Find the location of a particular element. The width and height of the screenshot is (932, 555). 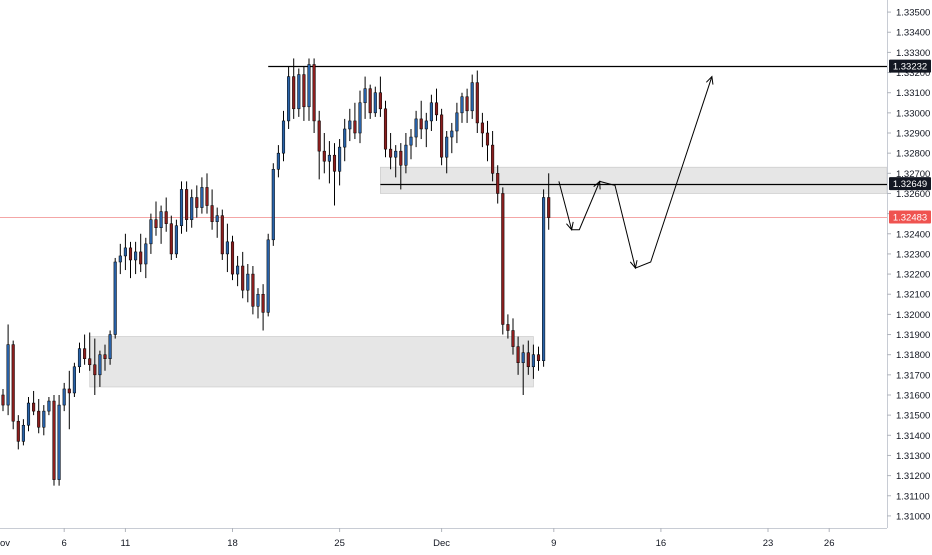

price-tick-label: 1.31700 is located at coordinates (913, 375).